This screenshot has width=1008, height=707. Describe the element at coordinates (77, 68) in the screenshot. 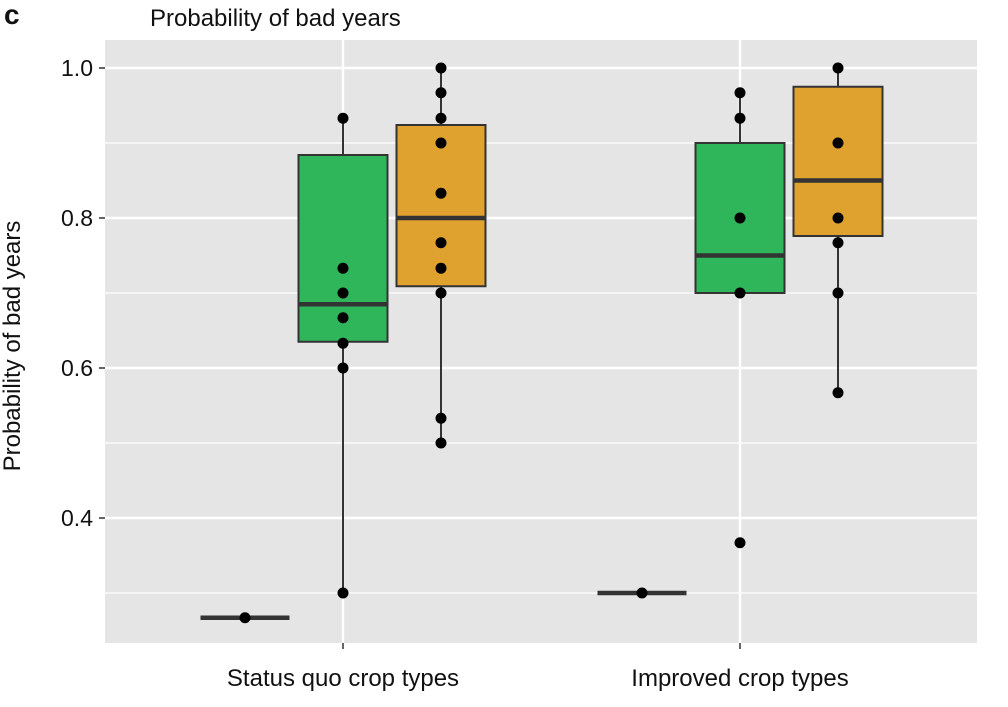

I see `y-tick-label: 1.0` at that location.